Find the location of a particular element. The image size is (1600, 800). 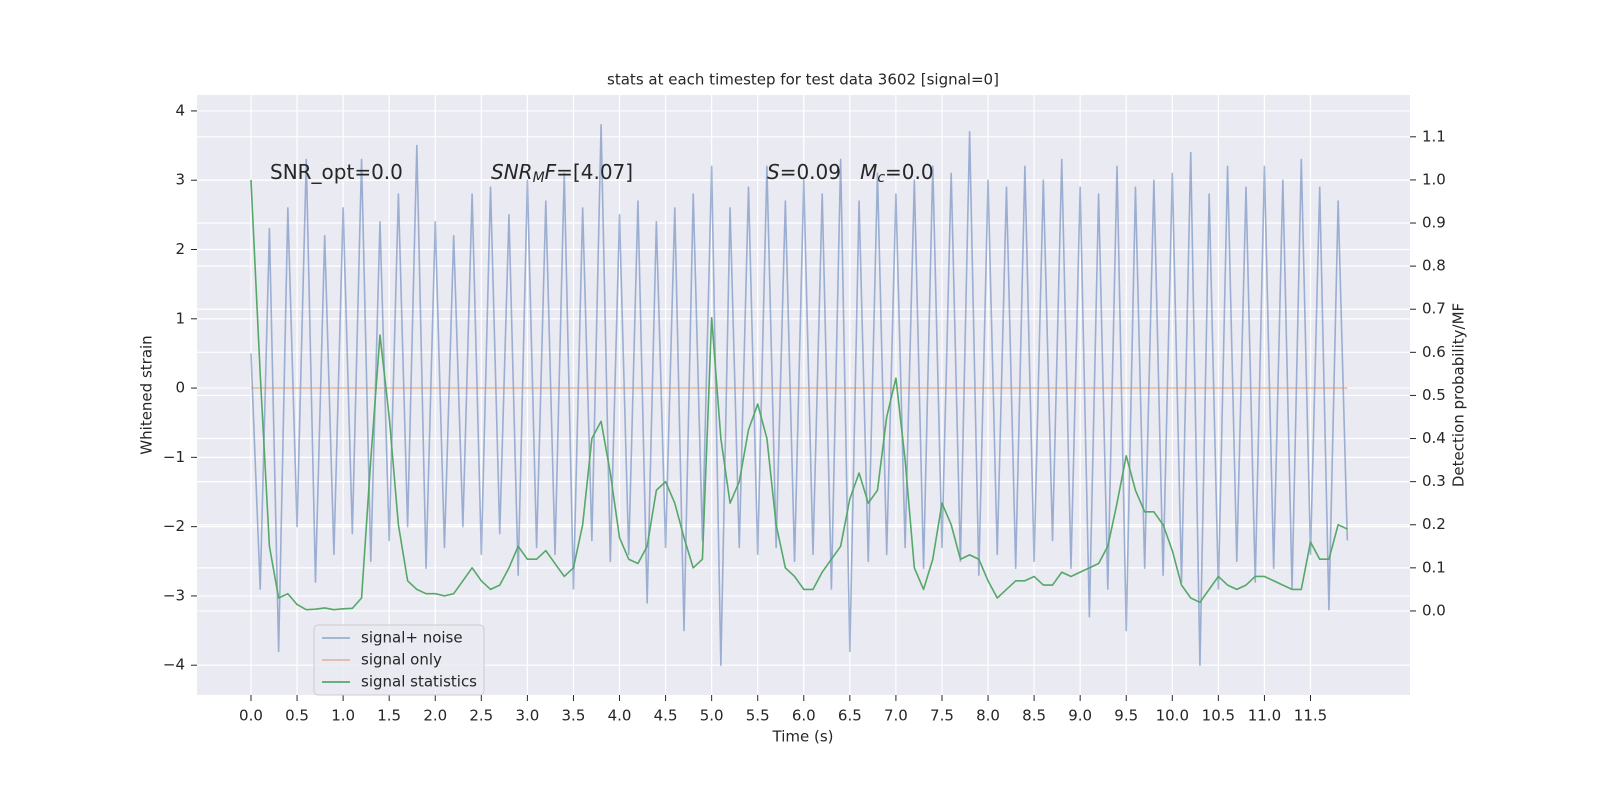

x-tick-label: 1.5 is located at coordinates (389, 716).